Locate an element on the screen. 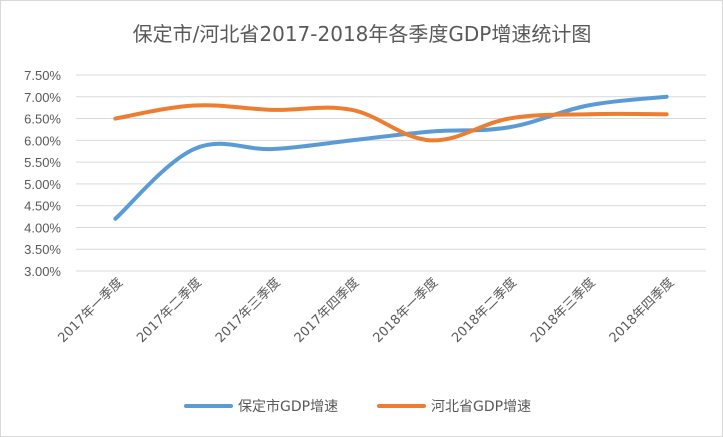  legend-label: 保定市GDP增速 is located at coordinates (288, 406).